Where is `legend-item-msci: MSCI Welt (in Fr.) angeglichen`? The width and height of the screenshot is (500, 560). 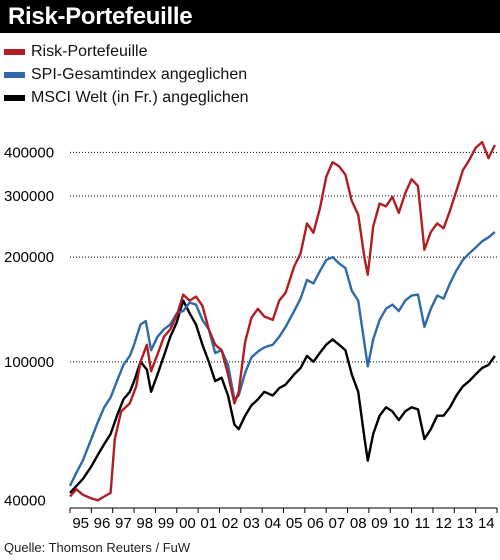 legend-item-msci: MSCI Welt (in Fr.) angeglichen is located at coordinates (124, 97).